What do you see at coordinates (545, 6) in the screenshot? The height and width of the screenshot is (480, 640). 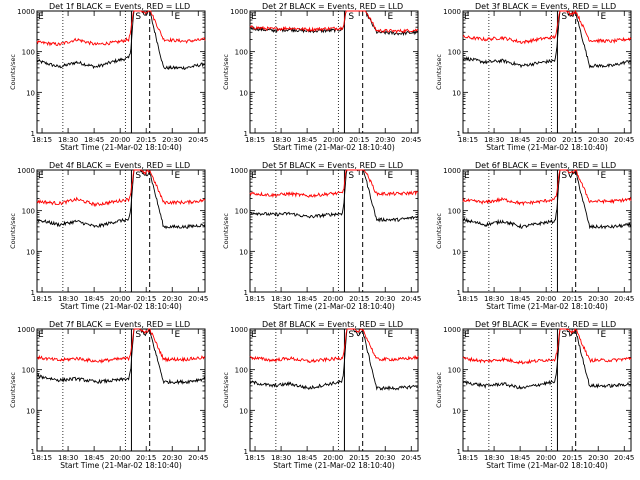 I see `plot-title: Det 3f BLACK = Events, RED = LLD` at bounding box center [545, 6].